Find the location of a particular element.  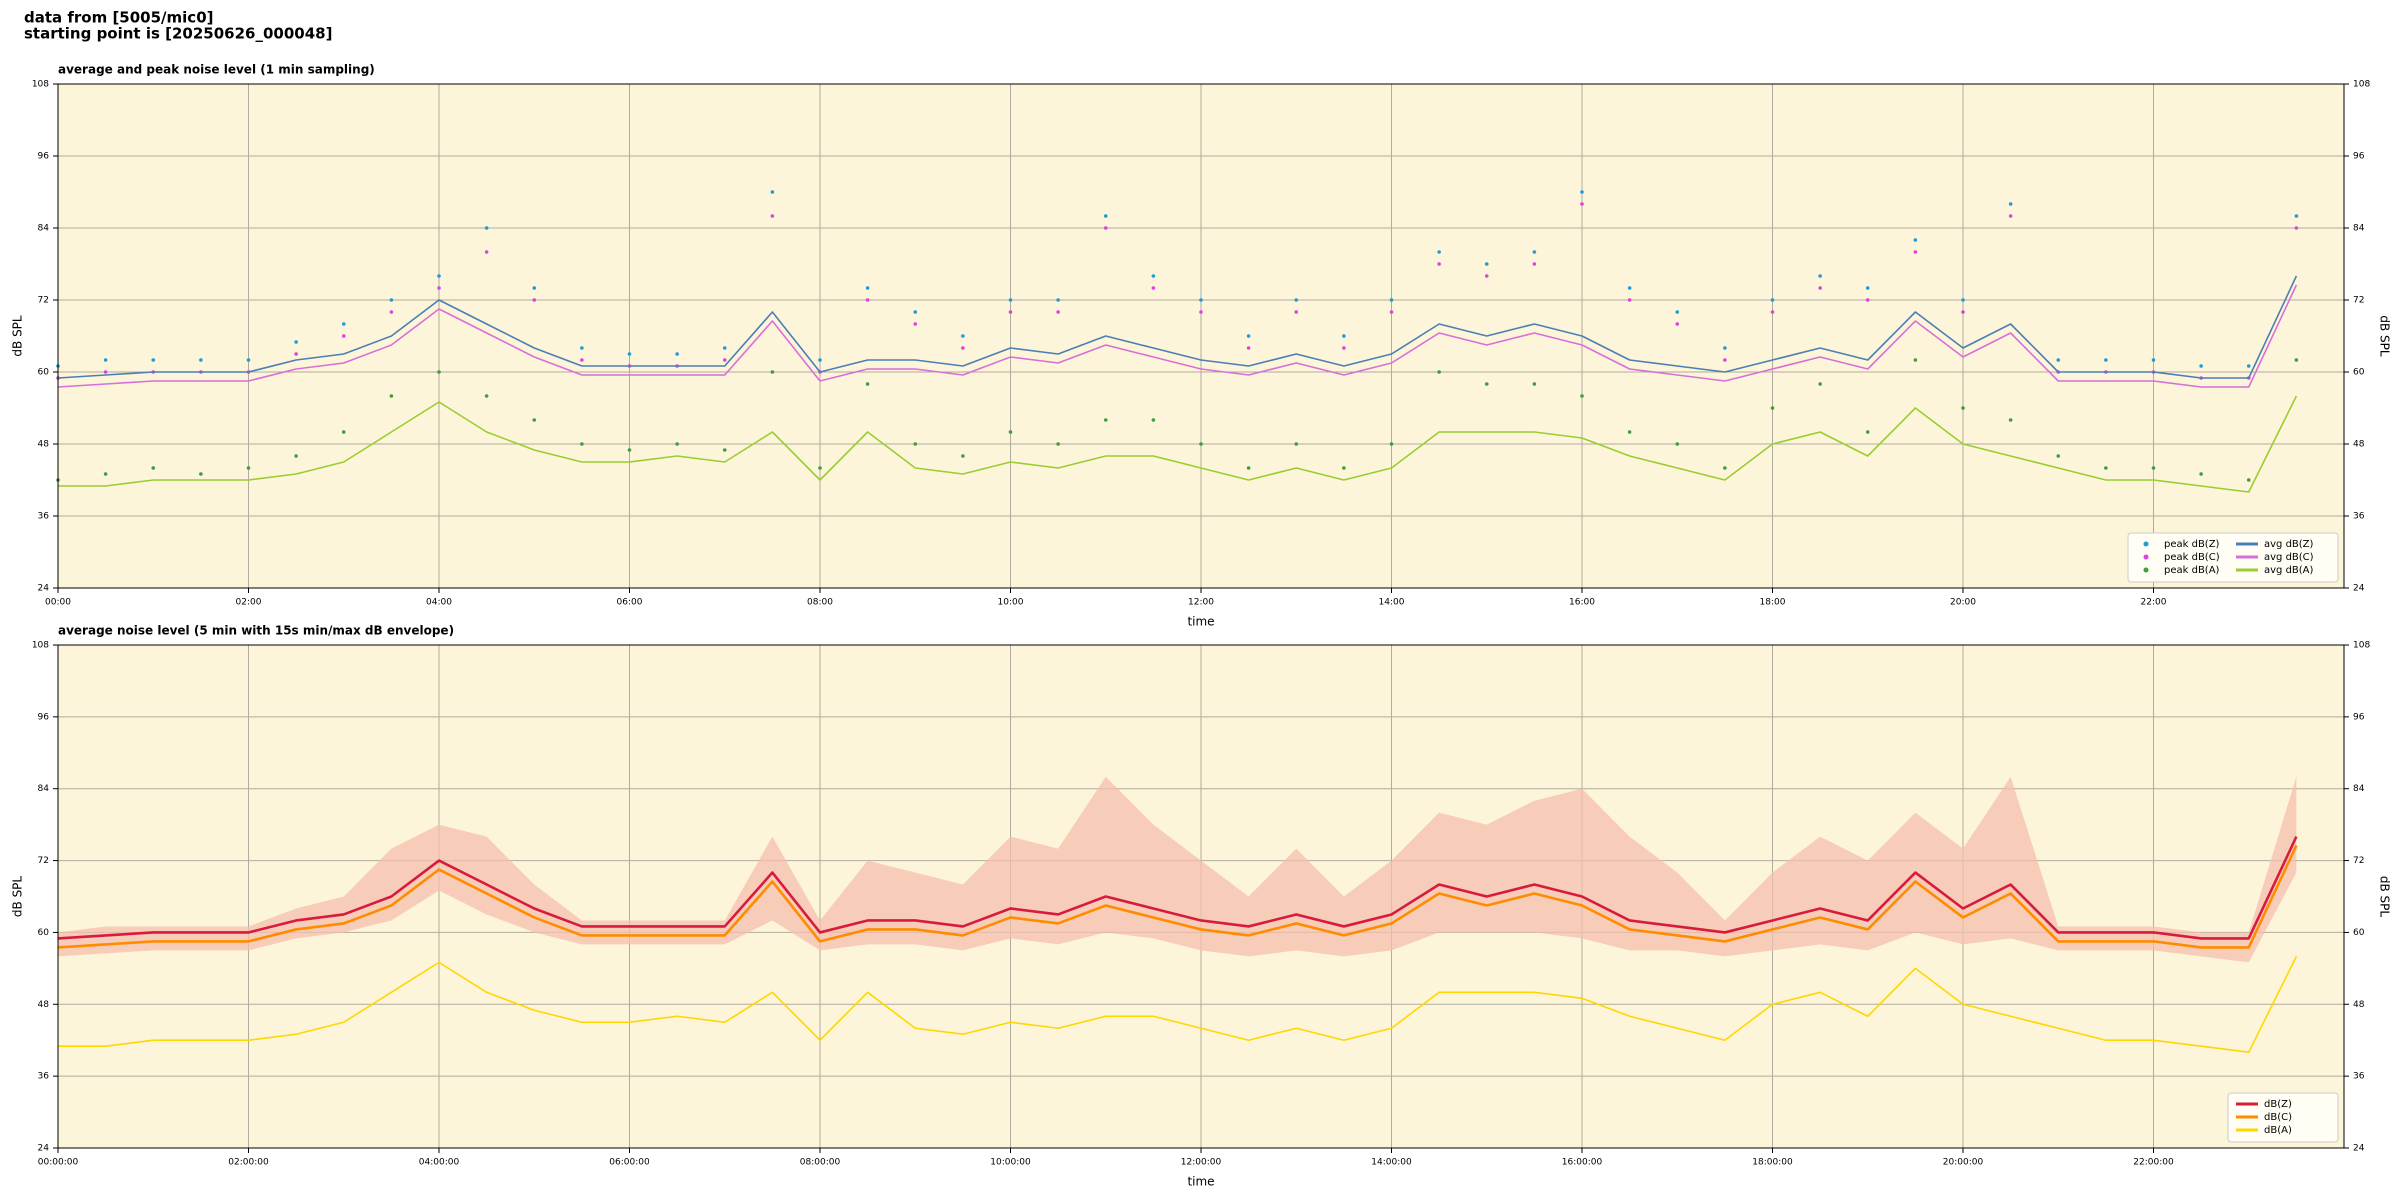

x-tick-label: 00:00:00 is located at coordinates (58, 1163).